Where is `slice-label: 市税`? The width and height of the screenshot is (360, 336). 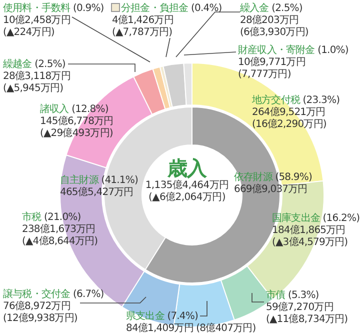 slice-label: 市税 is located at coordinates (32, 217).